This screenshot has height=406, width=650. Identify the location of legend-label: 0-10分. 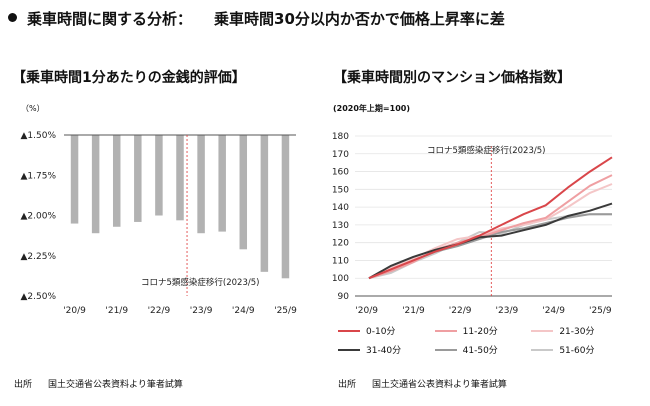
(381, 332).